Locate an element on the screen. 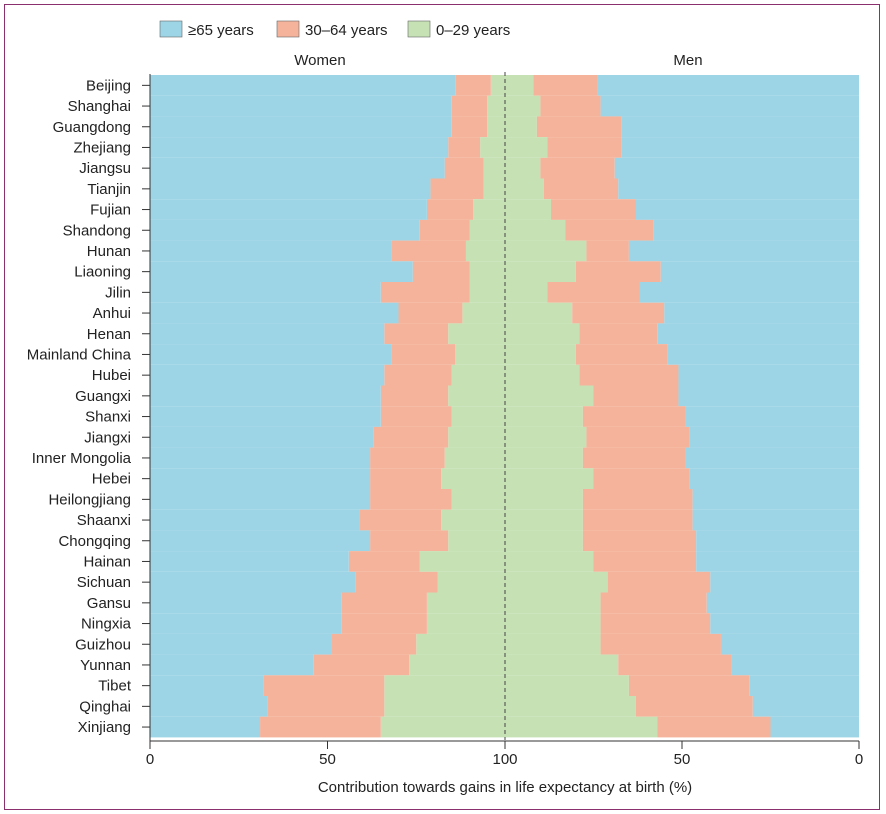  bar-women-30-64-jiangxi is located at coordinates (411, 437).